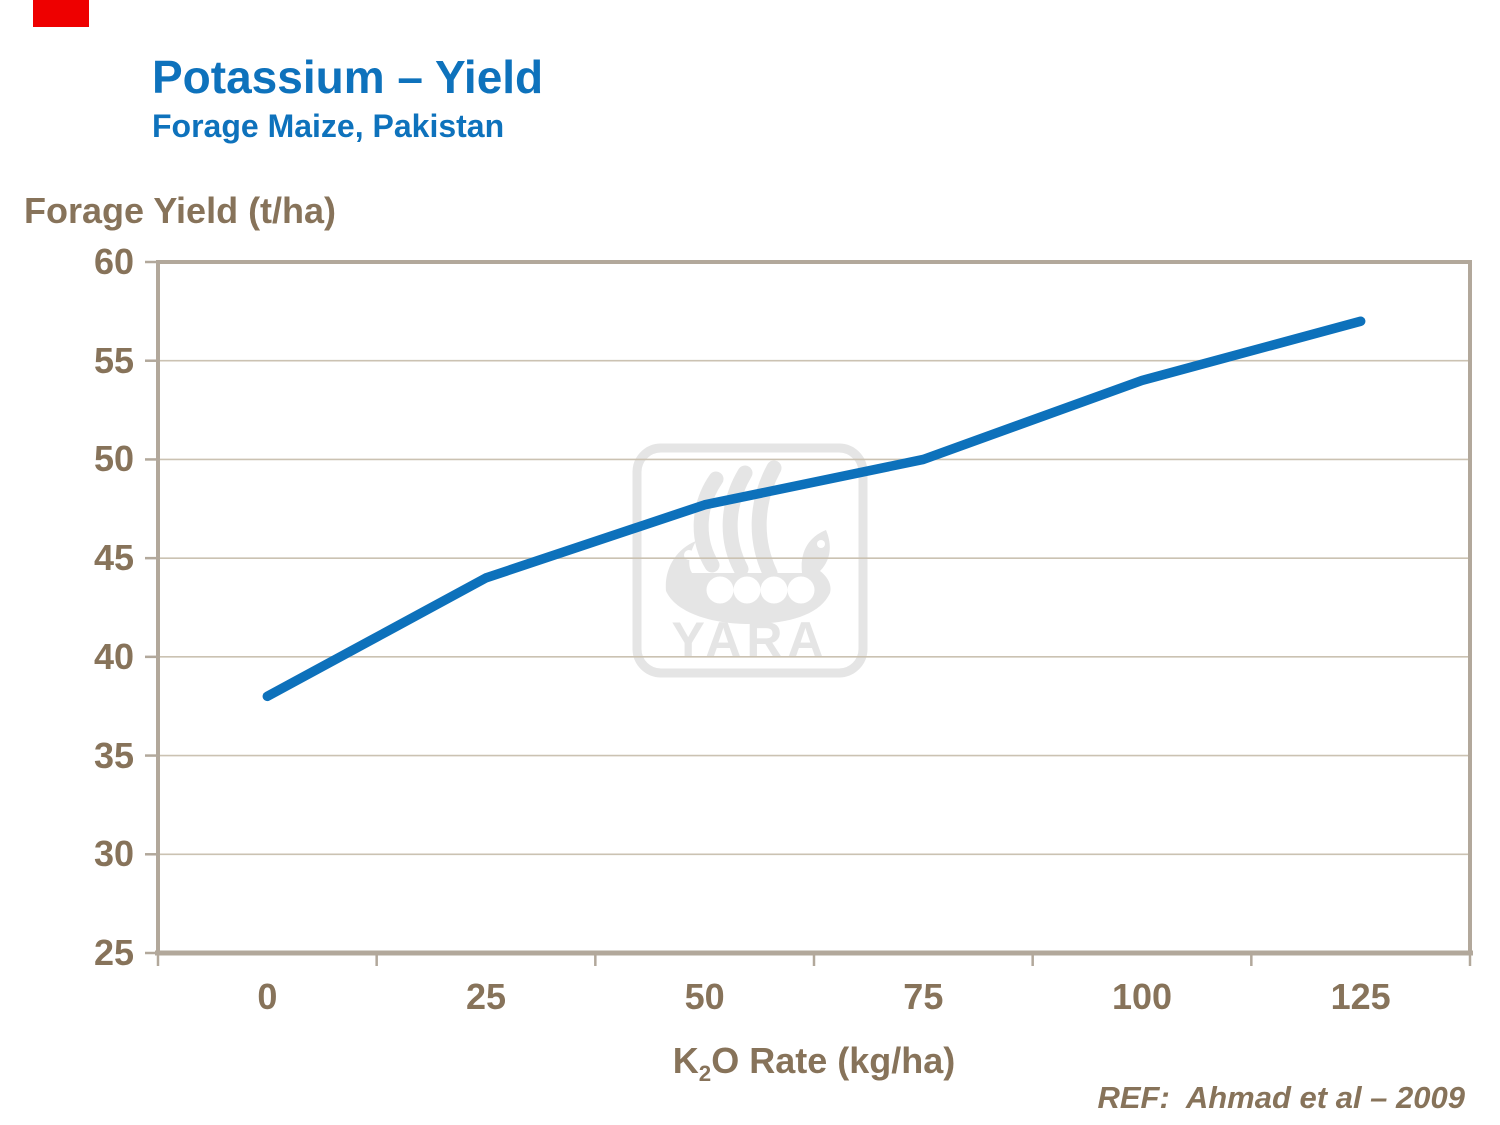 The image size is (1500, 1125). Describe the element at coordinates (113, 360) in the screenshot. I see `y-tick-label: 55` at that location.